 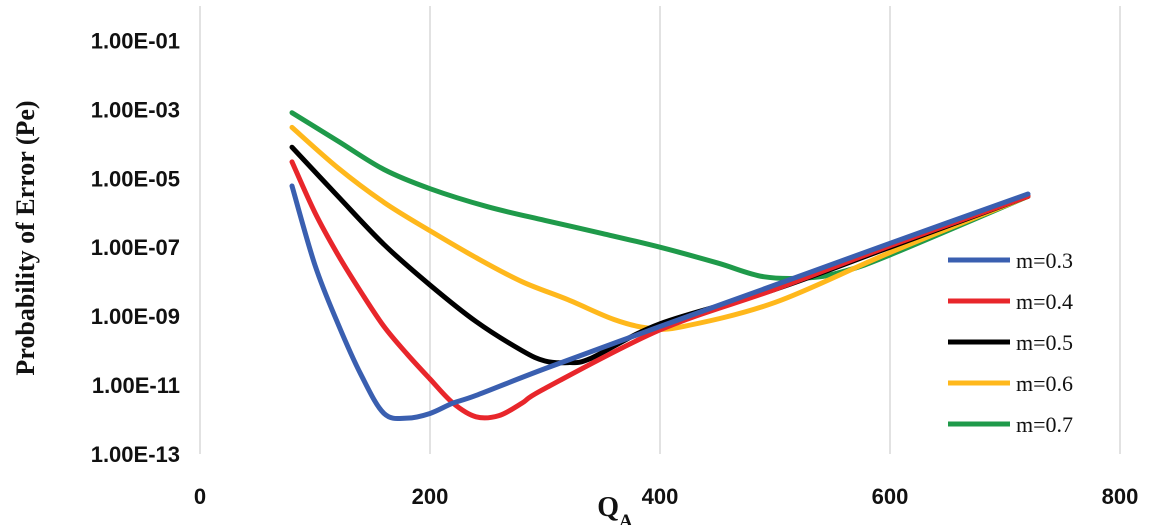 What do you see at coordinates (1044, 342) in the screenshot?
I see `legend-label: m=0.5` at bounding box center [1044, 342].